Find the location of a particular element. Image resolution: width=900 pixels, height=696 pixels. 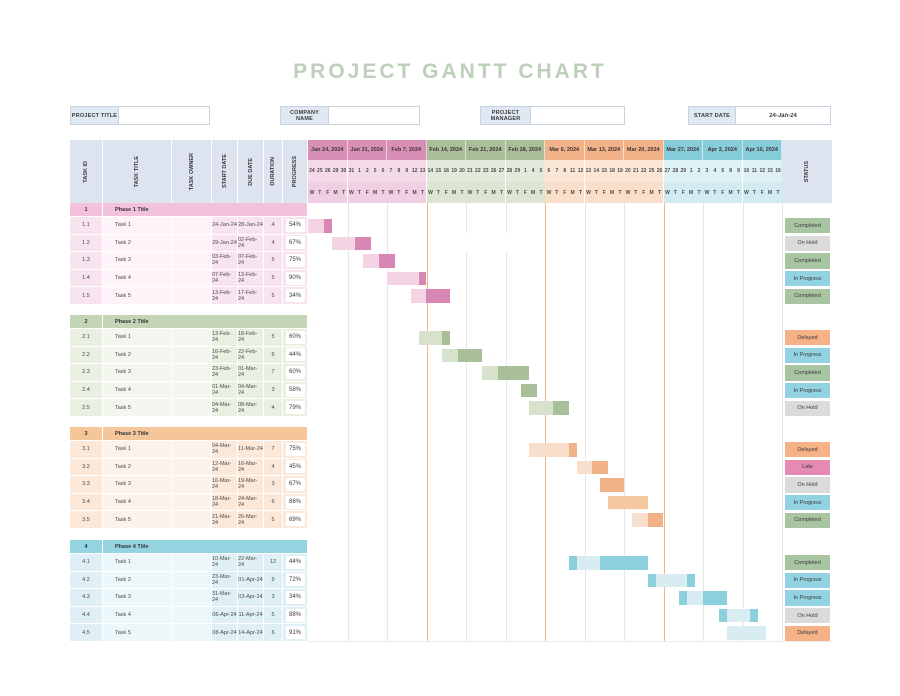

phase-title-cell: Phase 2 Title is located at coordinates (205, 322).